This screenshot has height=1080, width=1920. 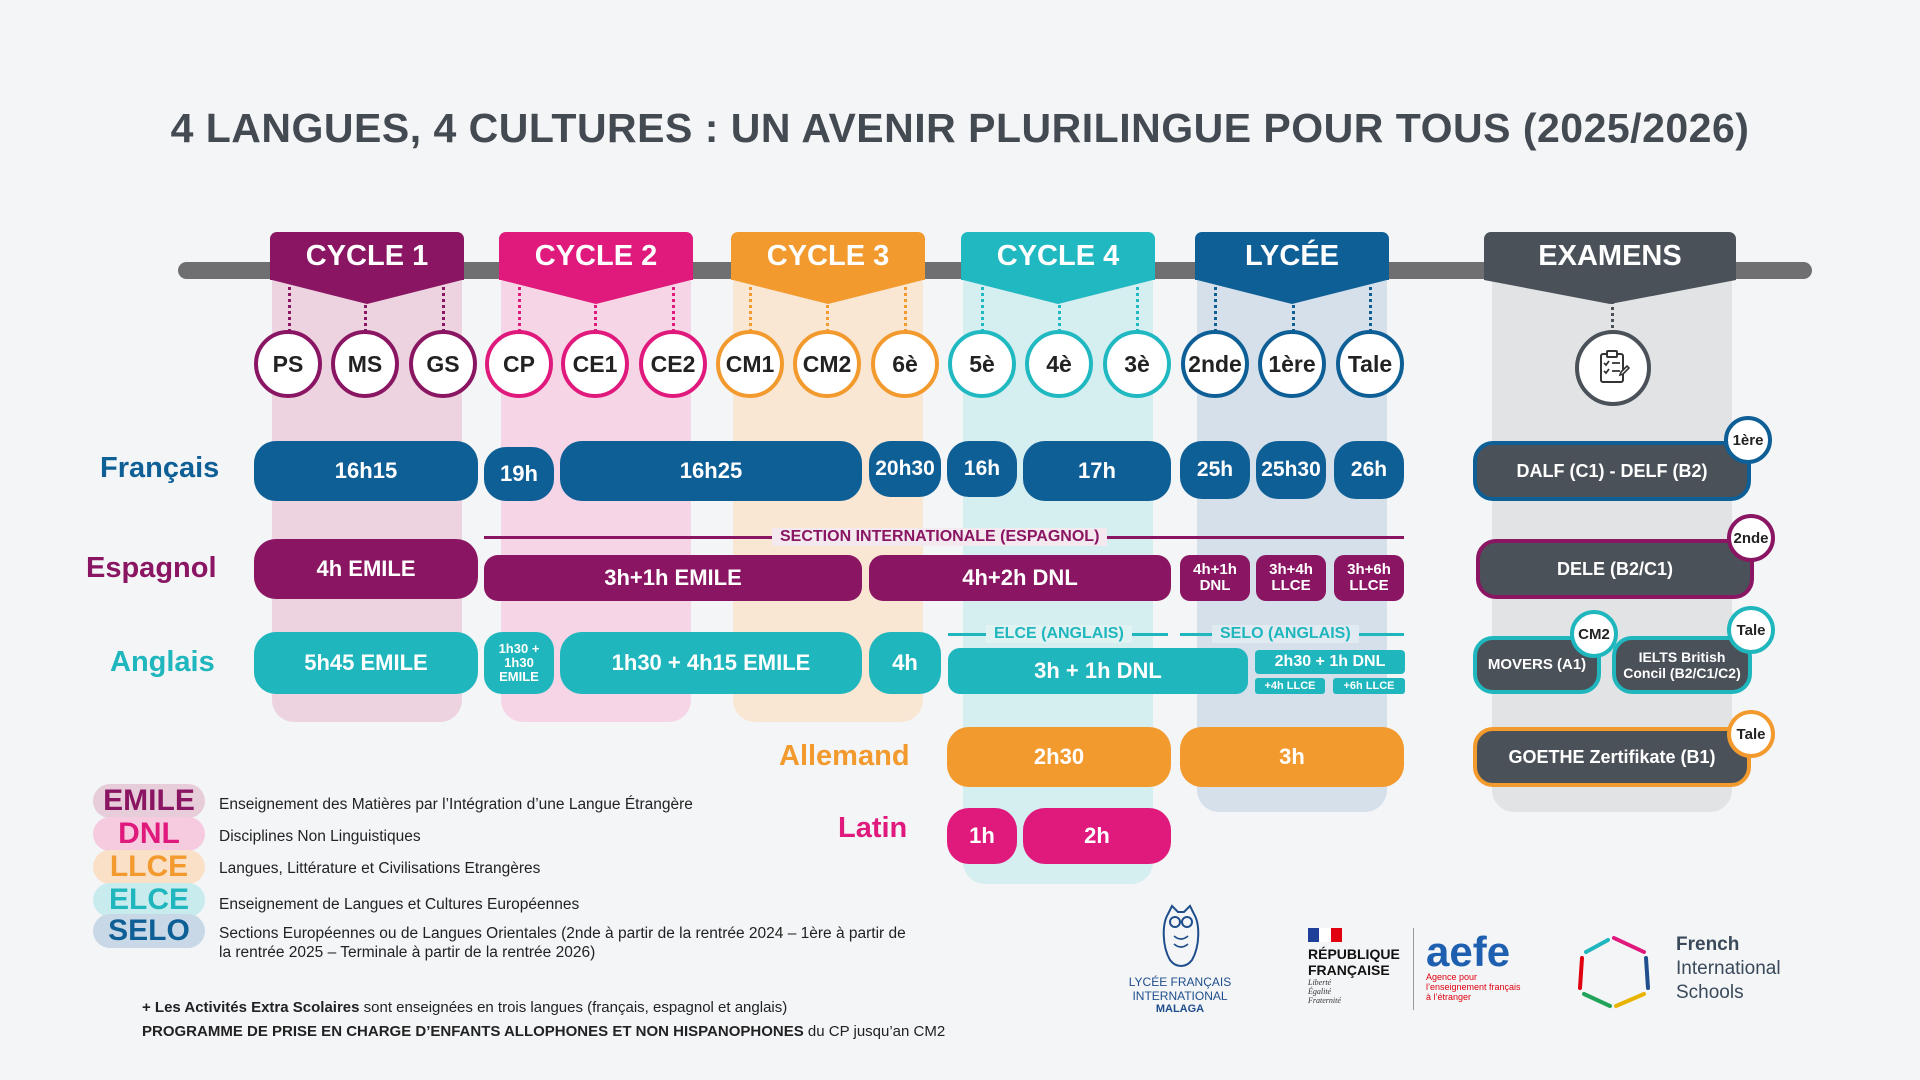 I want to click on cycle4-badge: CYCLE 4, so click(x=1058, y=268).